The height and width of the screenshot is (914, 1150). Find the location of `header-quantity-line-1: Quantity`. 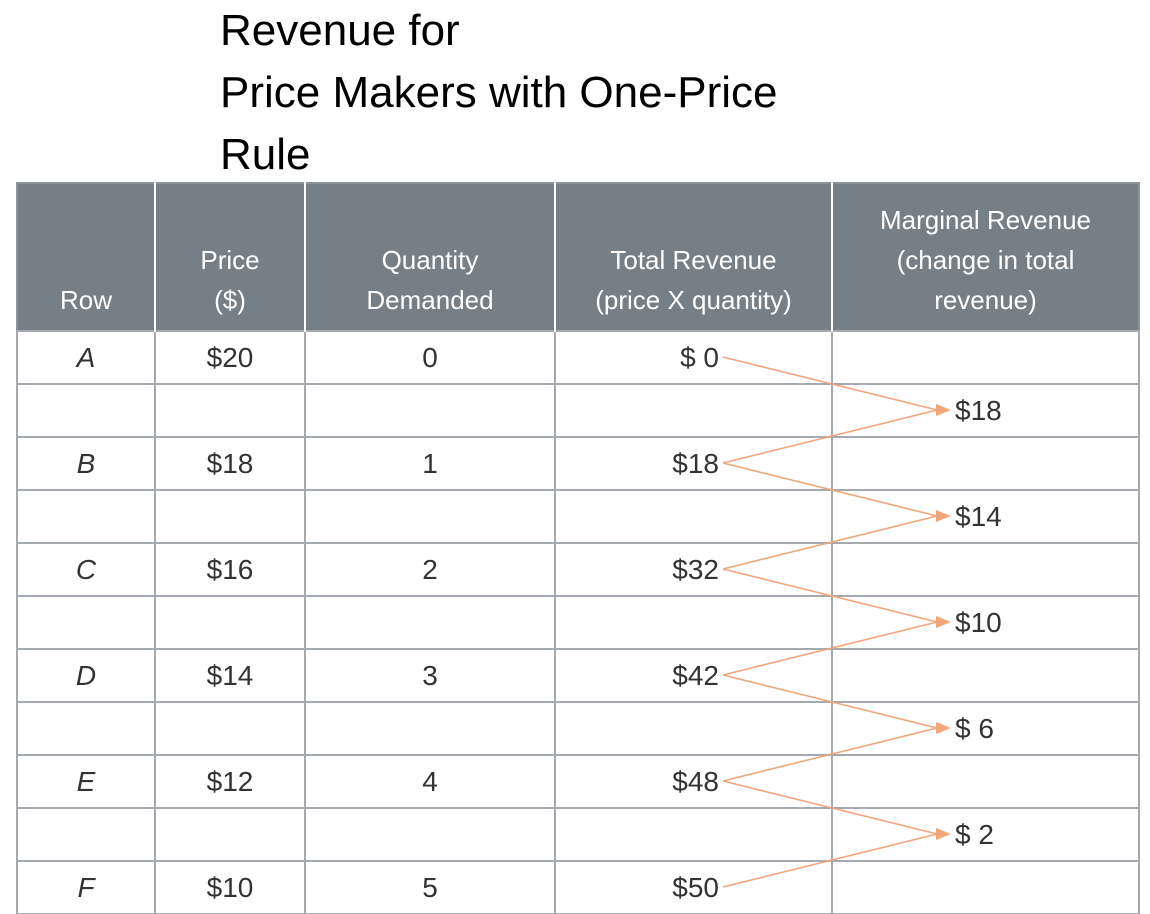

header-quantity-line-1: Quantity is located at coordinates (430, 260).